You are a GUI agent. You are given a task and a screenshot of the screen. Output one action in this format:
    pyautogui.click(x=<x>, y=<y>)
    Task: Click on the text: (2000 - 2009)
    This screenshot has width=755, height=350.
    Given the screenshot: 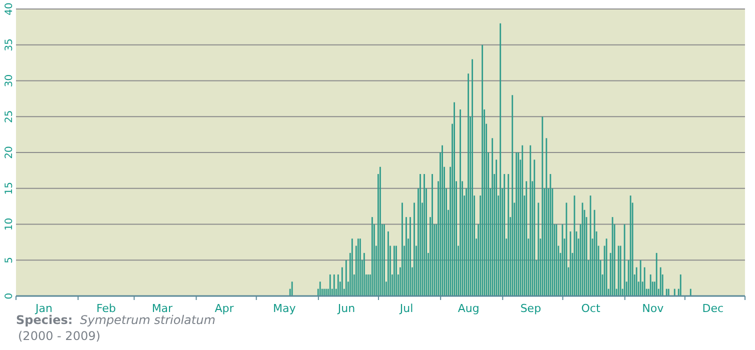 What is the action you would take?
    pyautogui.click(x=59, y=336)
    